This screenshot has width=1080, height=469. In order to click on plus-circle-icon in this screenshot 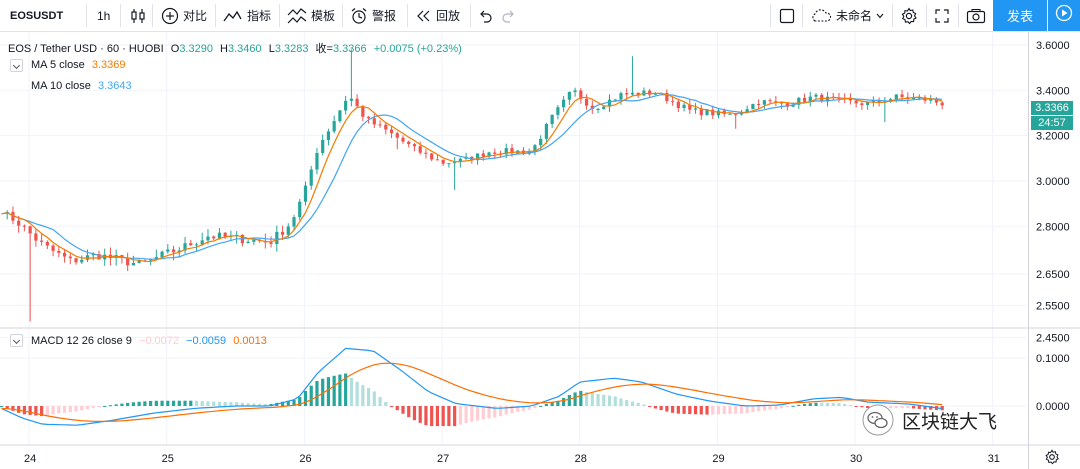, I will do `click(170, 16)`.